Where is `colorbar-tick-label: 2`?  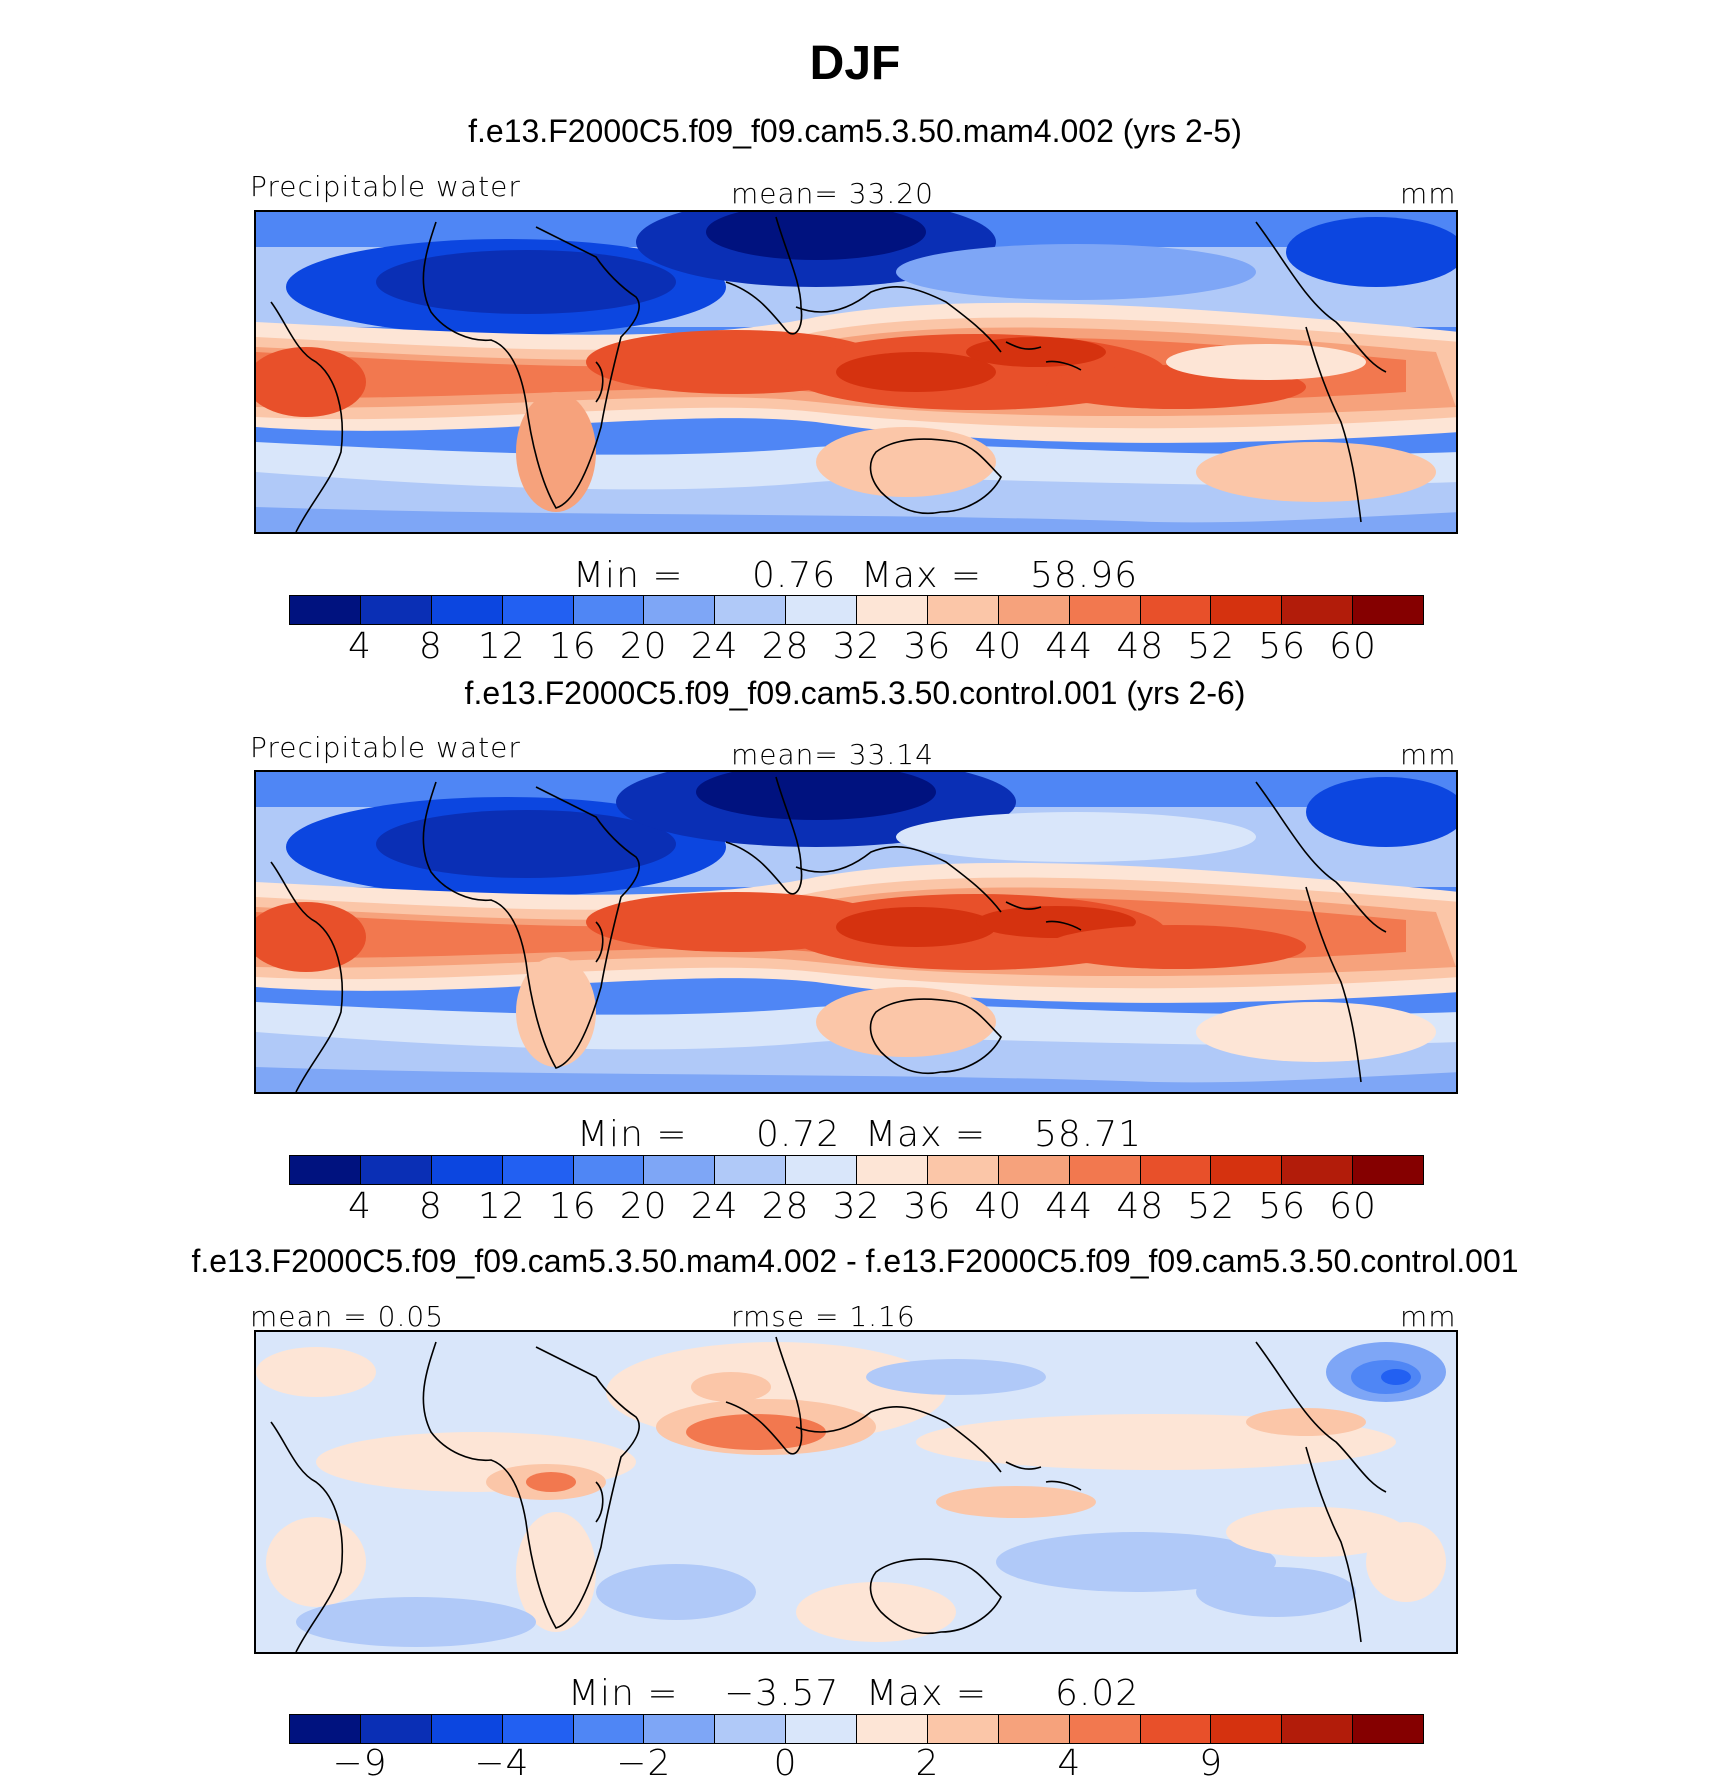 colorbar-tick-label: 2 is located at coordinates (927, 1763).